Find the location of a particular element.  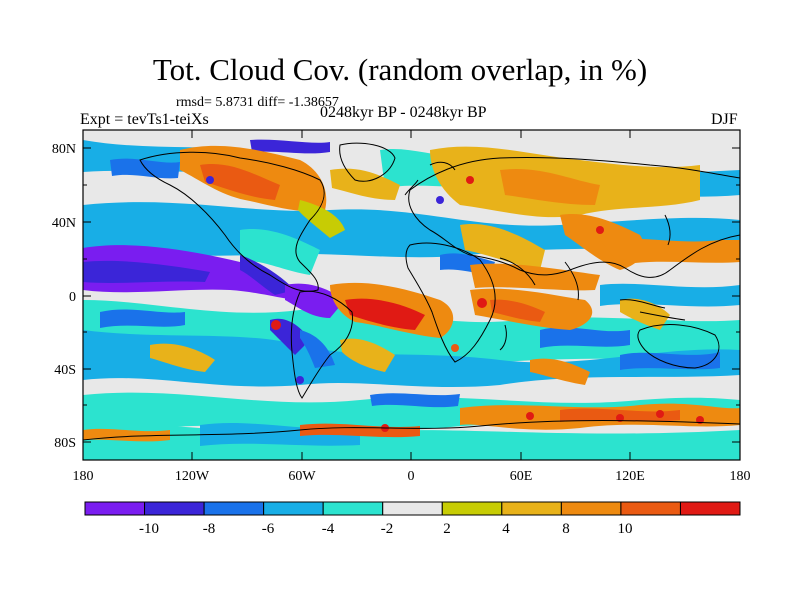

colorbar-label: -6 is located at coordinates (268, 529).